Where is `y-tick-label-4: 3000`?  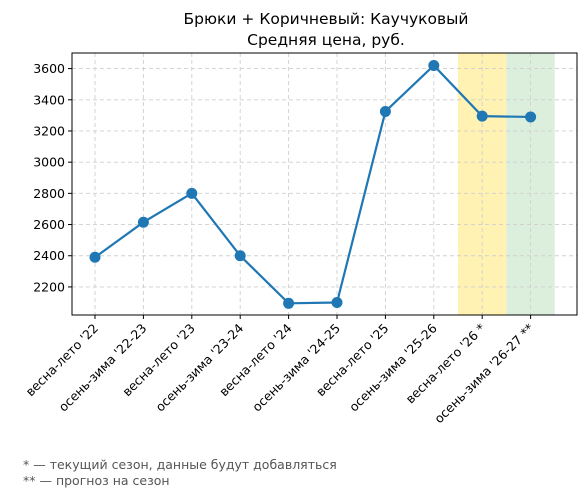
y-tick-label-4: 3000 is located at coordinates (49, 162).